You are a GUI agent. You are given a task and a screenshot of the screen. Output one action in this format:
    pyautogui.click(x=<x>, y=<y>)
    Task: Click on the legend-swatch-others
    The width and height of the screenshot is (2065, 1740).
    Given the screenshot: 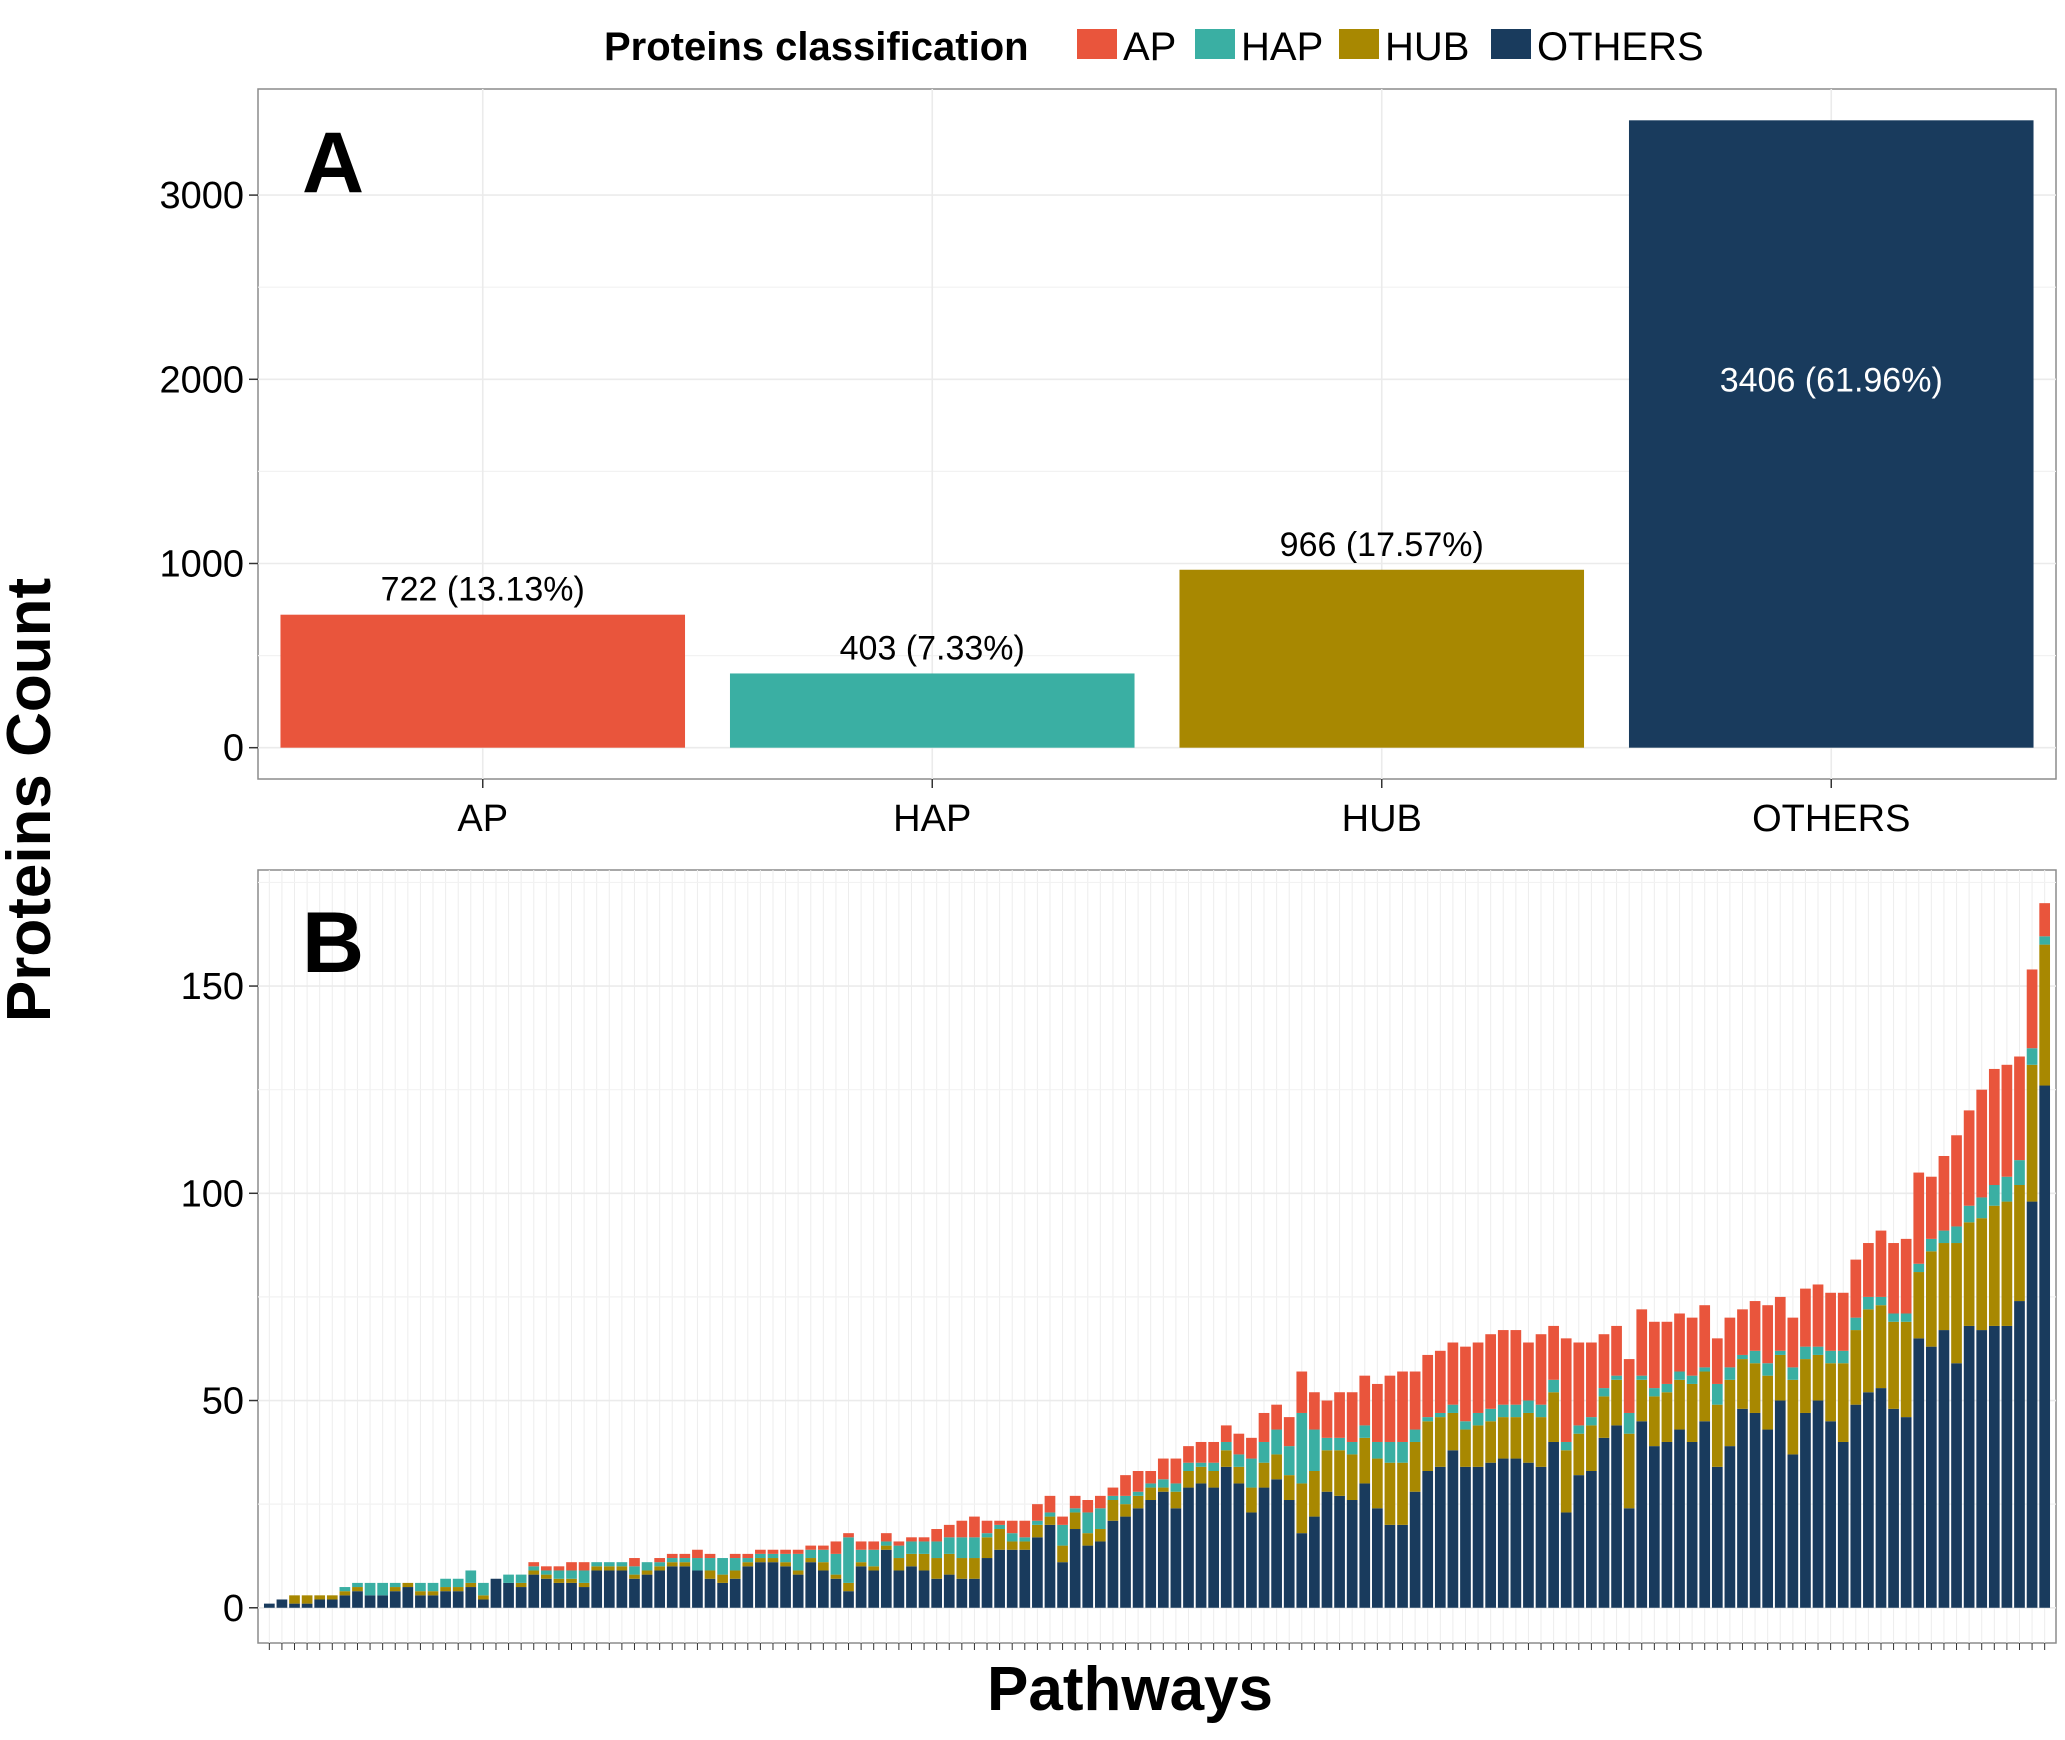 What is the action you would take?
    pyautogui.click(x=1511, y=44)
    